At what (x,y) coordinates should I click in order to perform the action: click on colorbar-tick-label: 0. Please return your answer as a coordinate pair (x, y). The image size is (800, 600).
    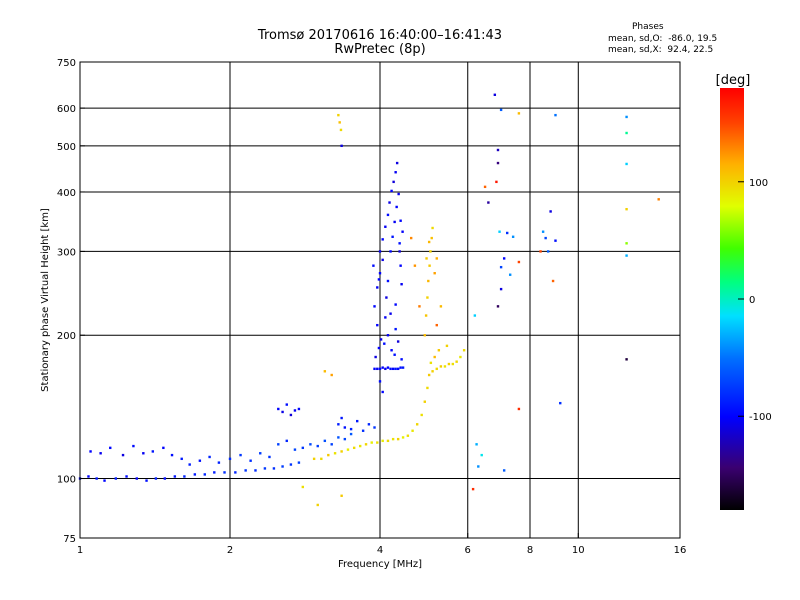
    Looking at the image, I should click on (752, 300).